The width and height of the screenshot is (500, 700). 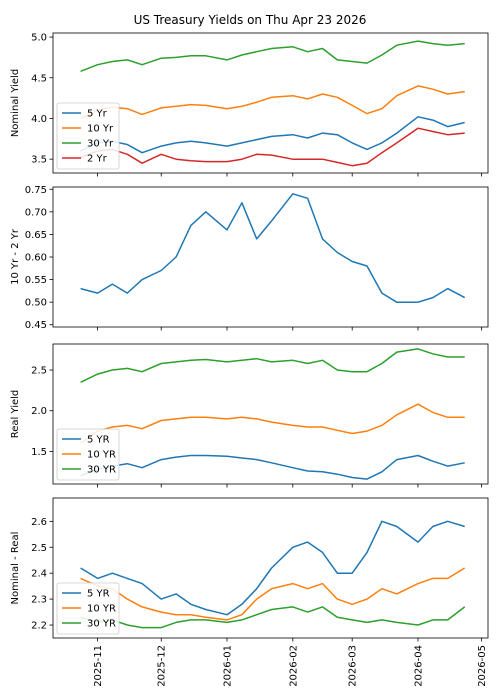 I want to click on x-tick-label: 2026-02, so click(x=293, y=666).